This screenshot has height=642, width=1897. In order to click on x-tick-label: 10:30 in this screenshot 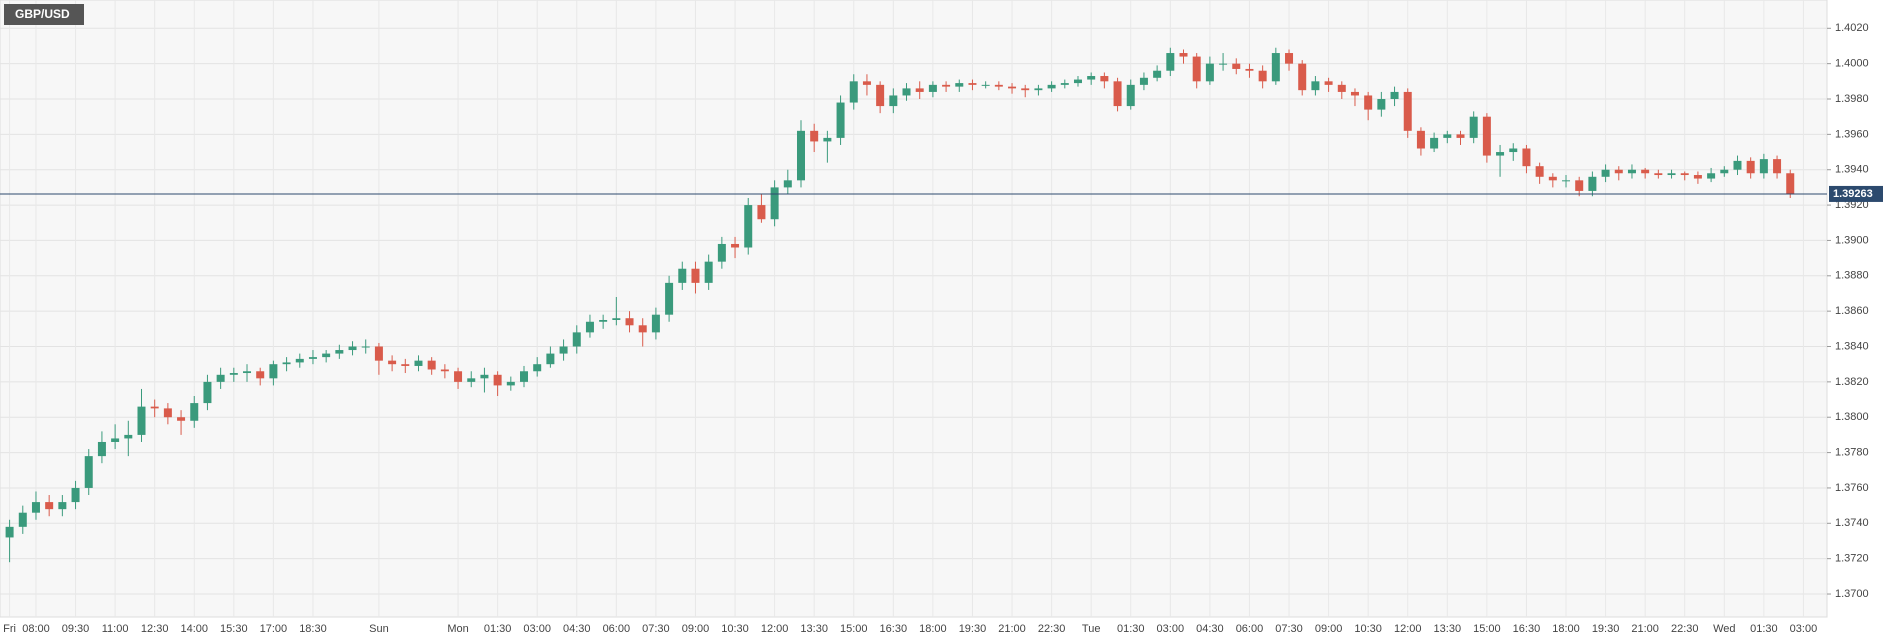, I will do `click(735, 629)`.